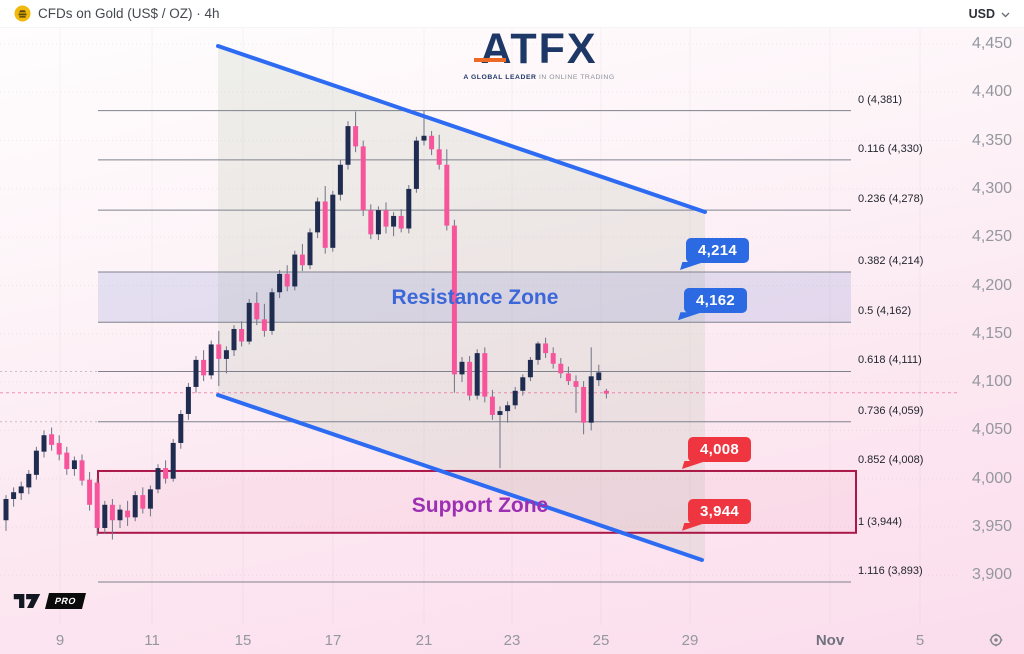 The width and height of the screenshot is (1024, 654). Describe the element at coordinates (891, 459) in the screenshot. I see `fib-level-label: 0.852 (4,008)` at that location.